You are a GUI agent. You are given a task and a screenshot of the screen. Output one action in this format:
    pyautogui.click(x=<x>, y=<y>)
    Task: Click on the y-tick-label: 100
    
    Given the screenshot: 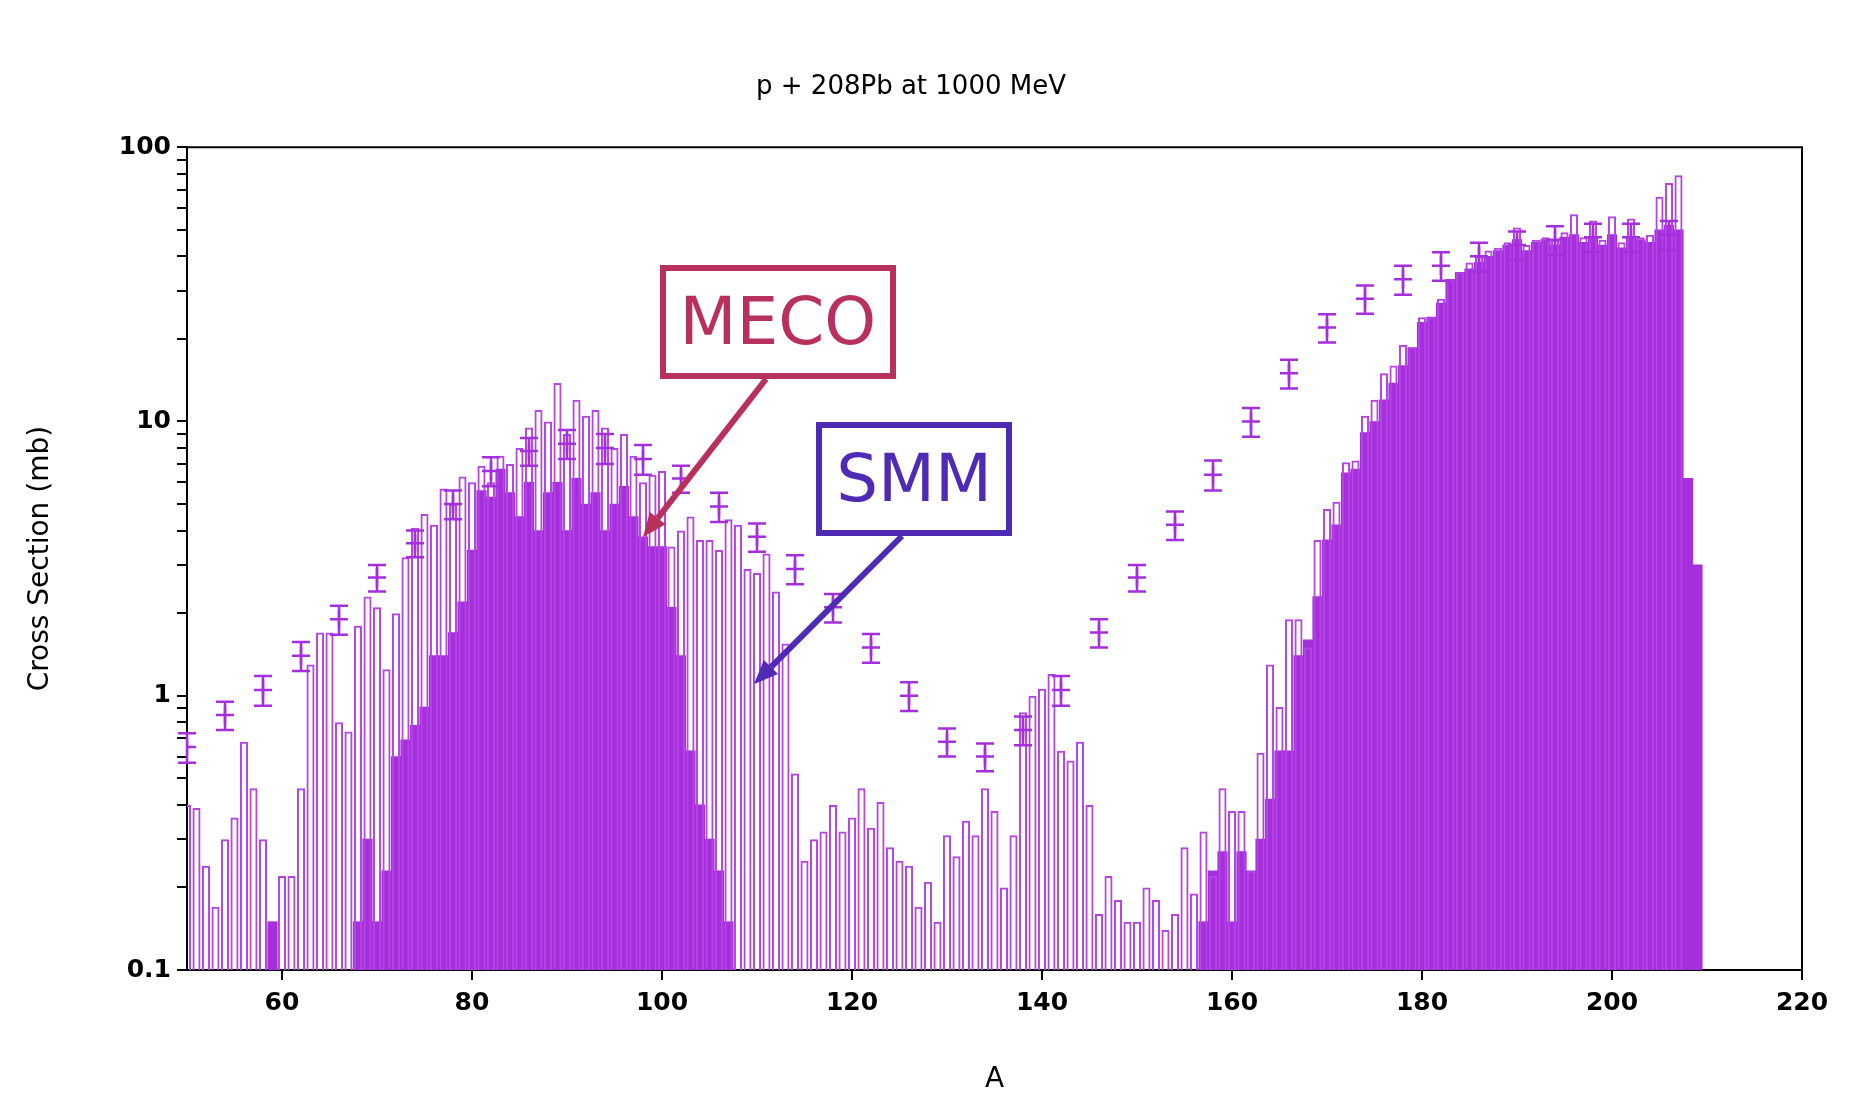 What is the action you would take?
    pyautogui.click(x=144, y=145)
    